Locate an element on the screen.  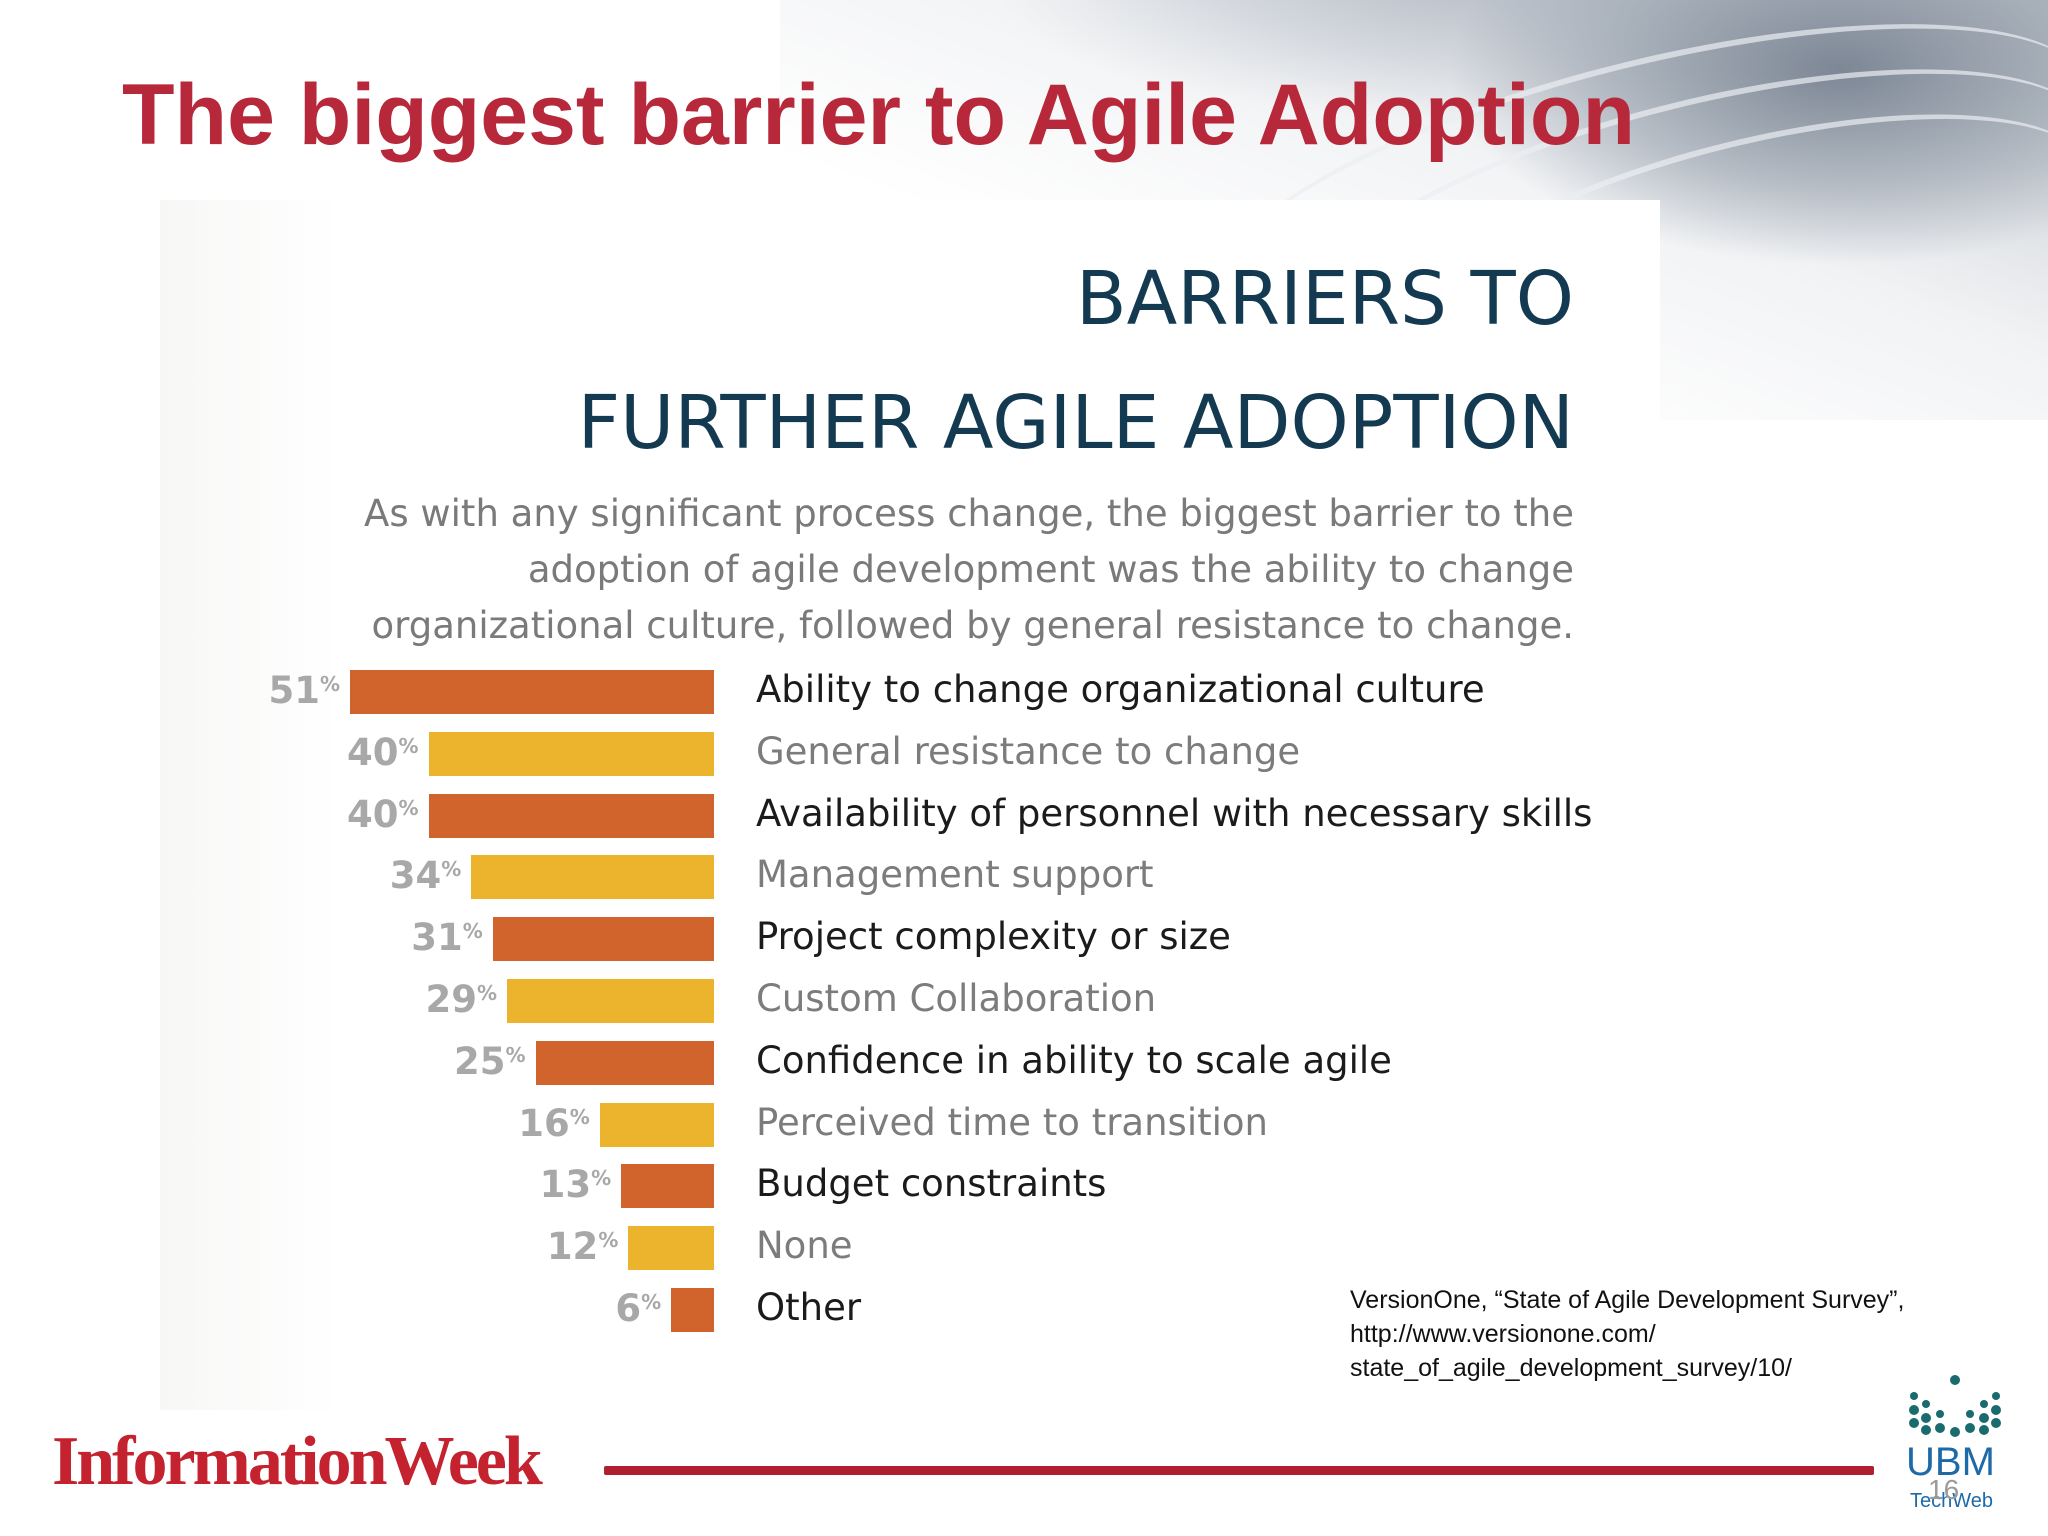
value-number: 13 is located at coordinates (565, 1185).